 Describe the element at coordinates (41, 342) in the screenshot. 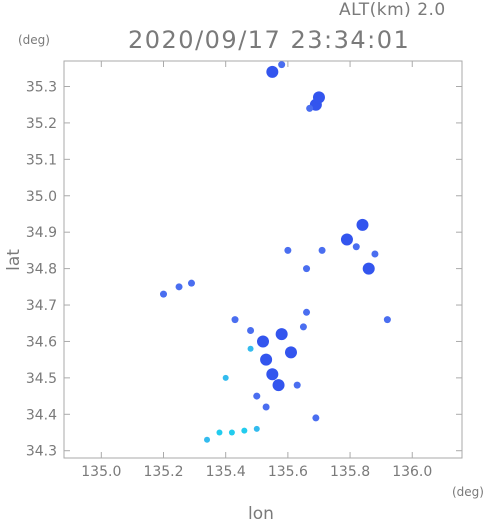

I see `y-tick-label: 34.6` at that location.